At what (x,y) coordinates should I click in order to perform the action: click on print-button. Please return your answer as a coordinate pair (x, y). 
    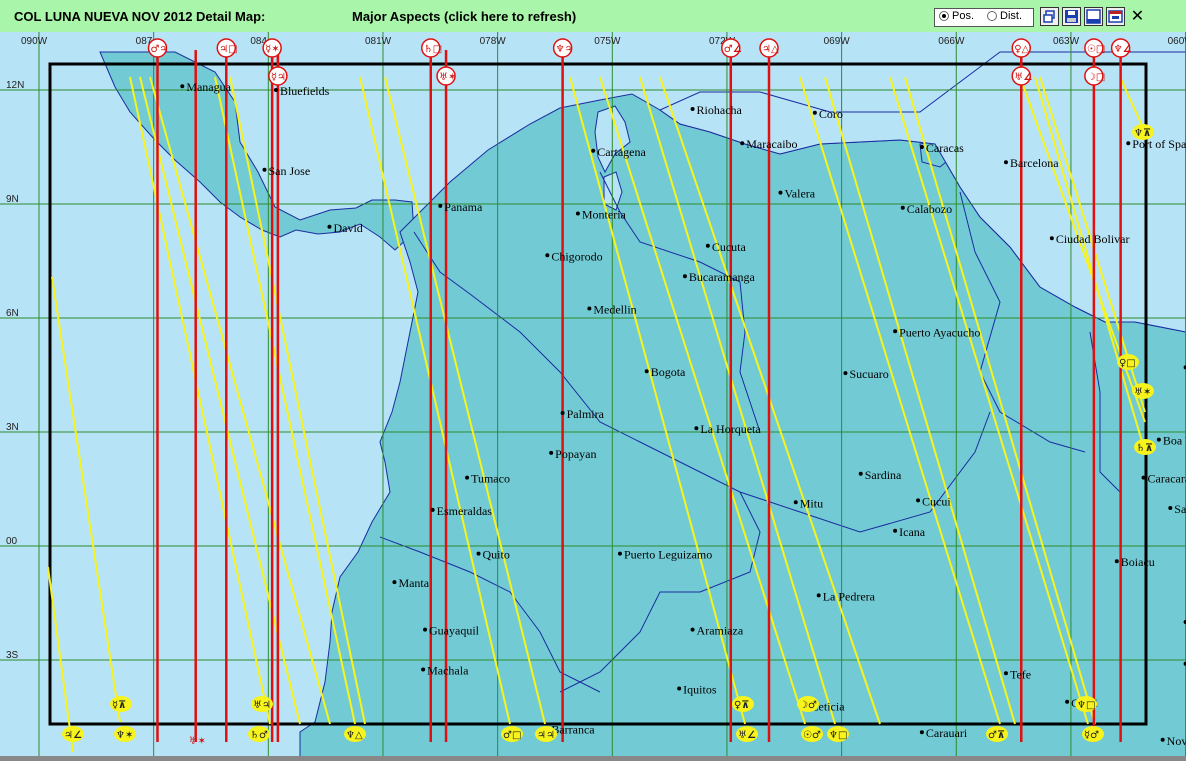
    Looking at the image, I should click on (1093, 16).